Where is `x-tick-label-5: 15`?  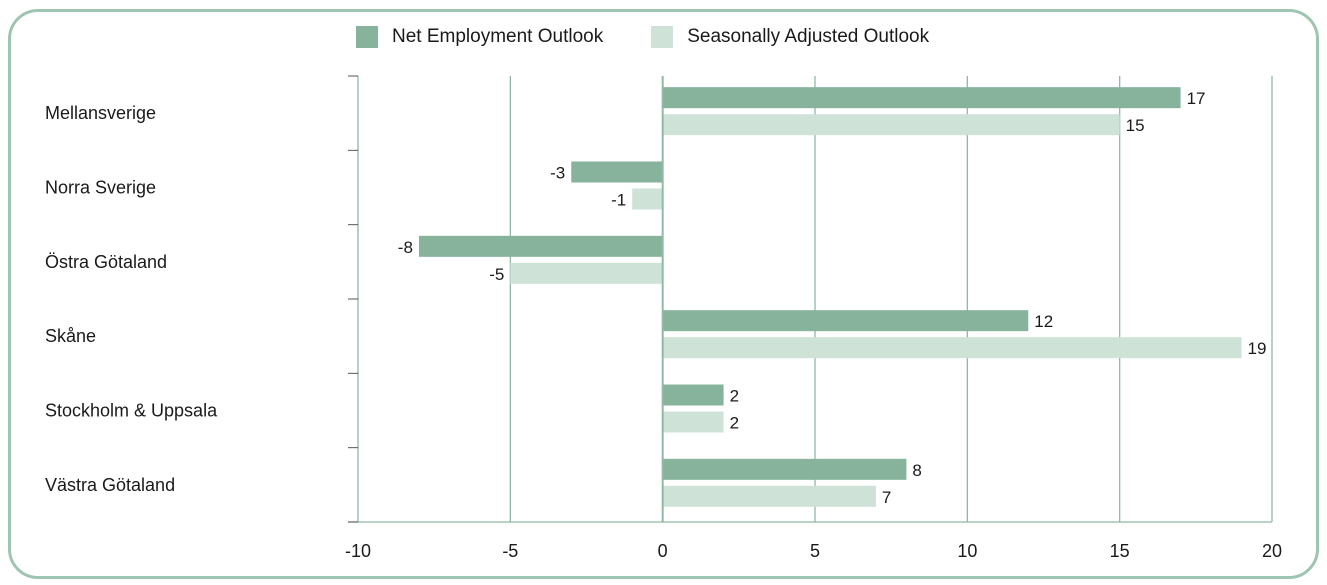 x-tick-label-5: 15 is located at coordinates (1120, 551).